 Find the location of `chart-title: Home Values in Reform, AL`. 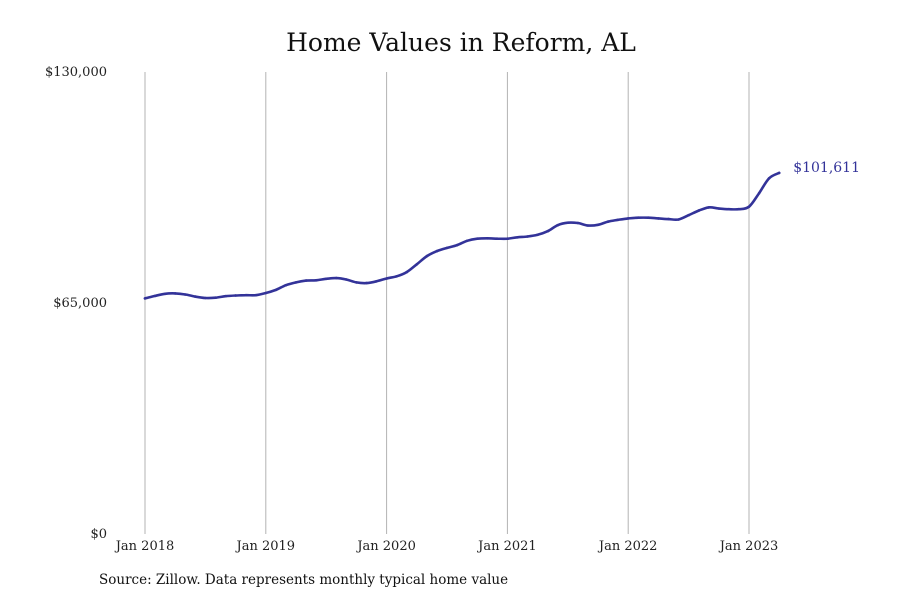

chart-title: Home Values in Reform, AL is located at coordinates (461, 42).